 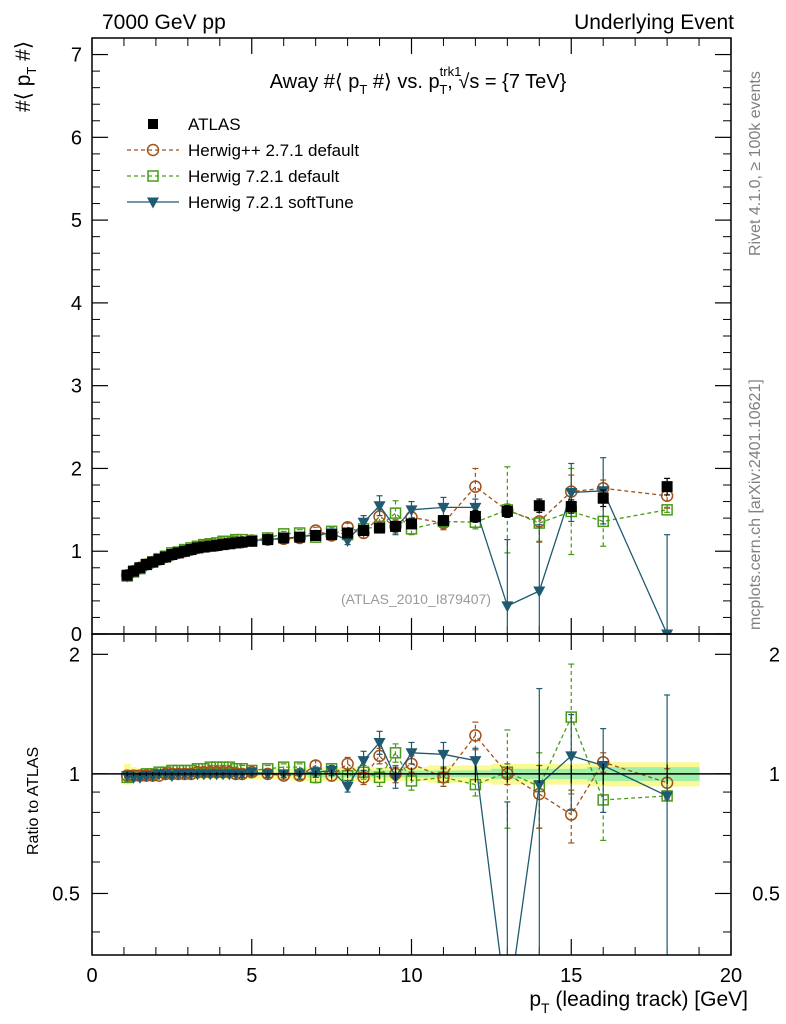 I want to click on legend-label-herwig721: Herwig 7.2.1 default, so click(x=263, y=176).